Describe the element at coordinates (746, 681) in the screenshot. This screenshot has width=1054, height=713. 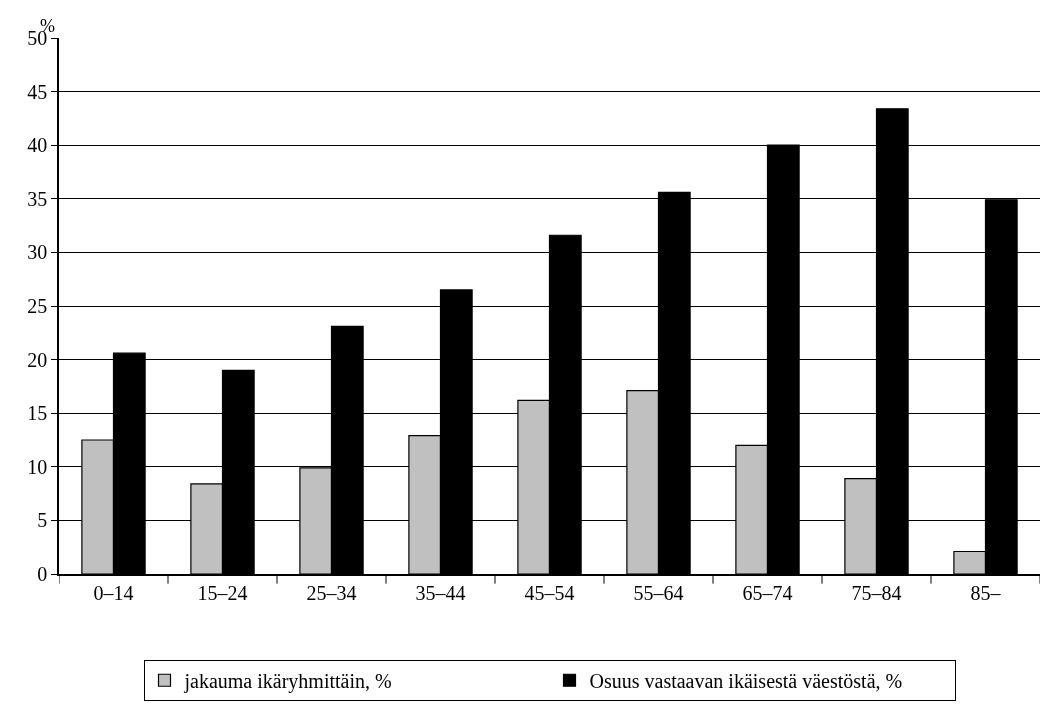
I see `legend-label: Osuus vastaavan ikäisestä väestöstä, %` at that location.